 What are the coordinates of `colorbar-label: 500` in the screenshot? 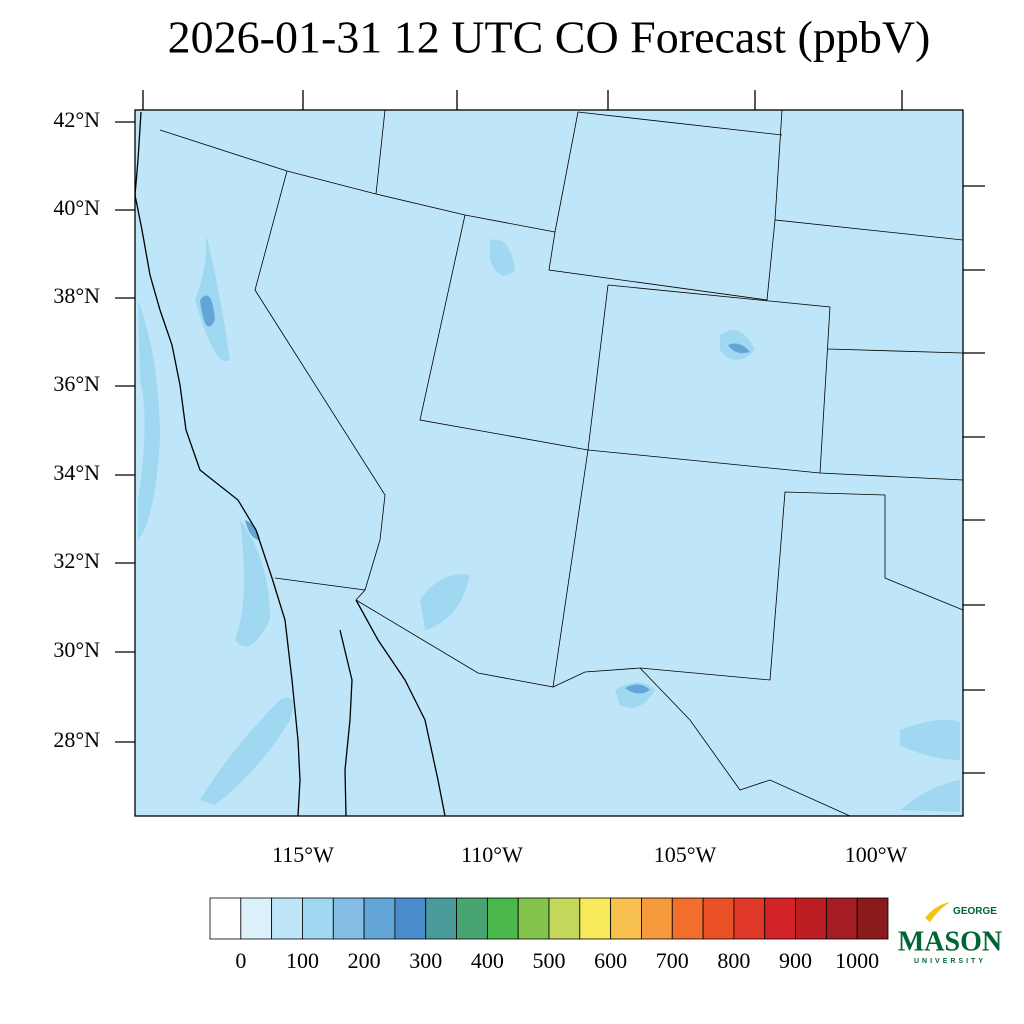 It's located at (549, 960).